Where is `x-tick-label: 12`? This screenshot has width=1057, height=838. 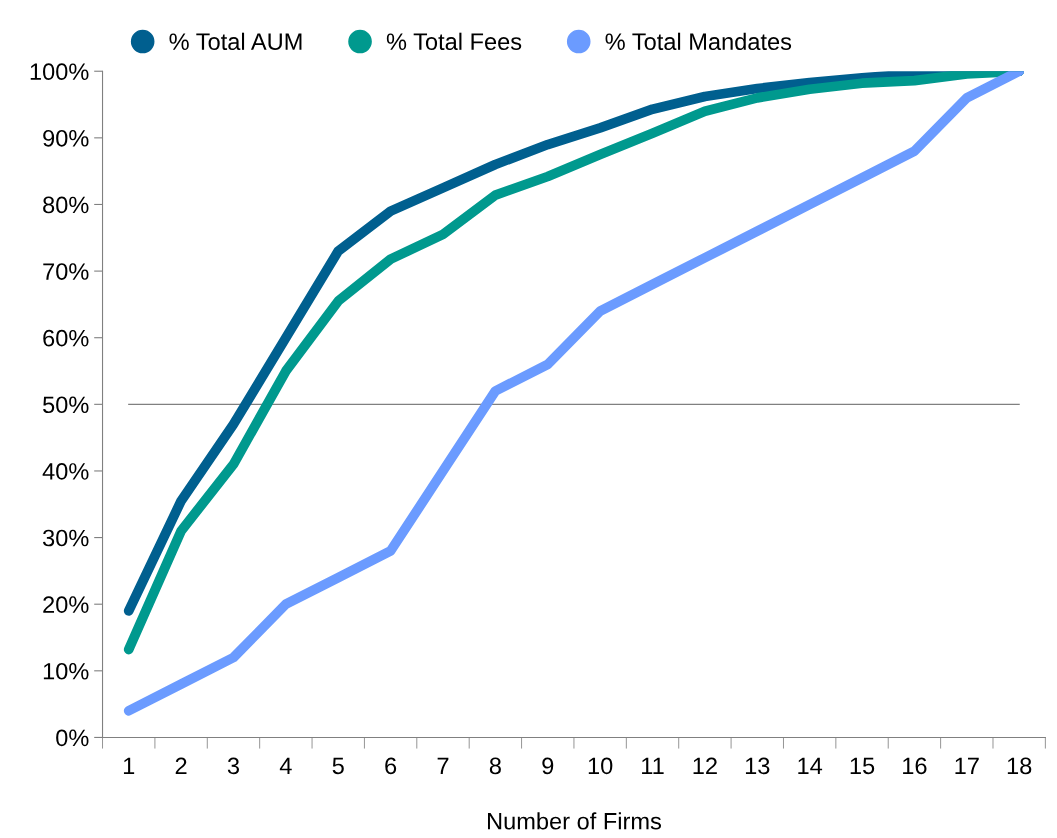 x-tick-label: 12 is located at coordinates (705, 765).